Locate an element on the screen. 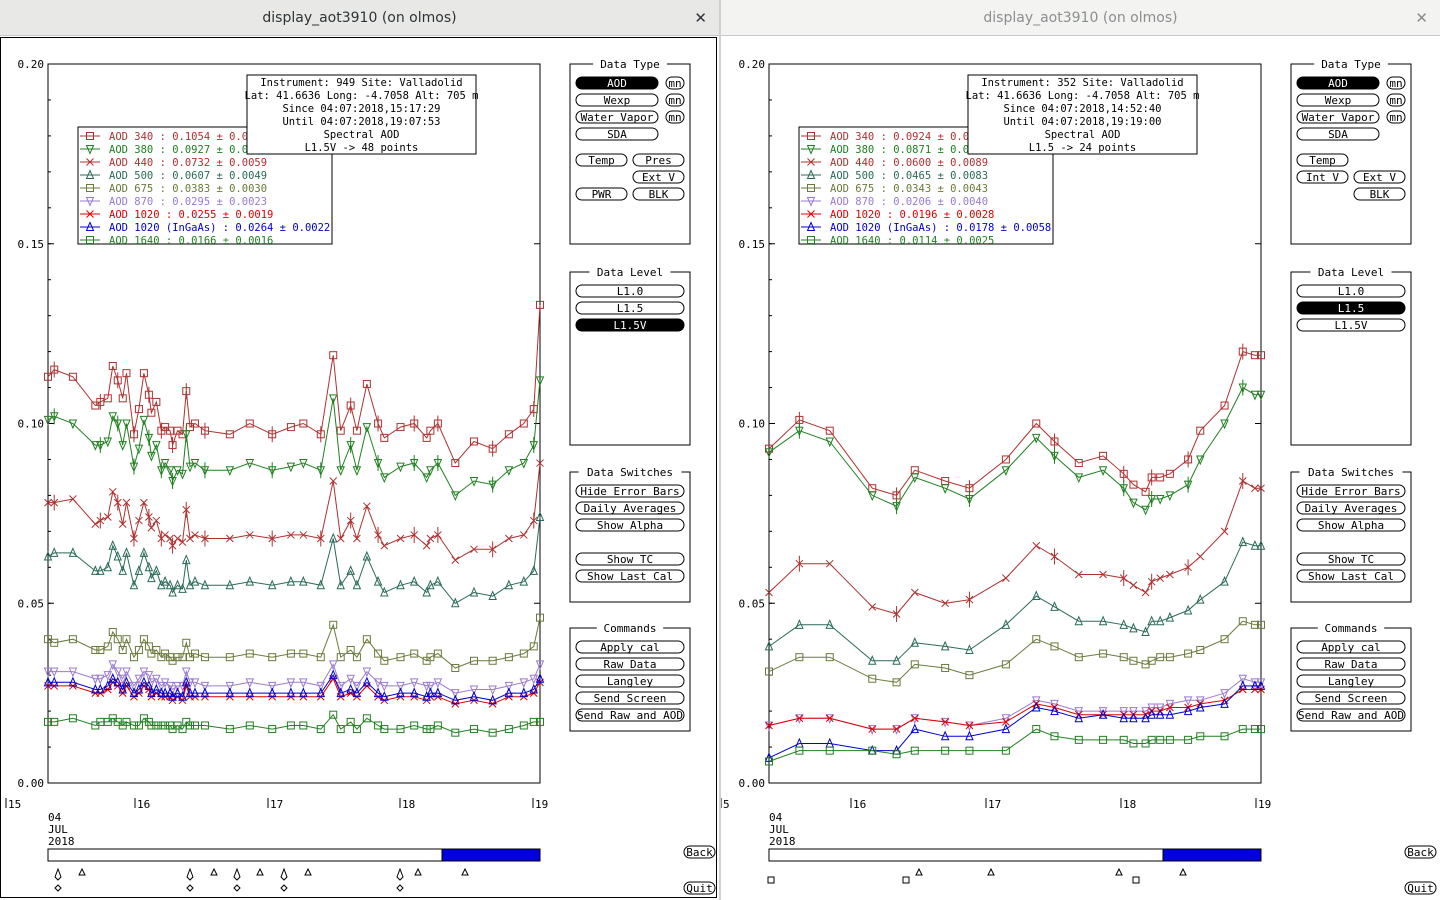 Image resolution: width=1440 pixels, height=900 pixels. quit-button: Quit is located at coordinates (699, 888).